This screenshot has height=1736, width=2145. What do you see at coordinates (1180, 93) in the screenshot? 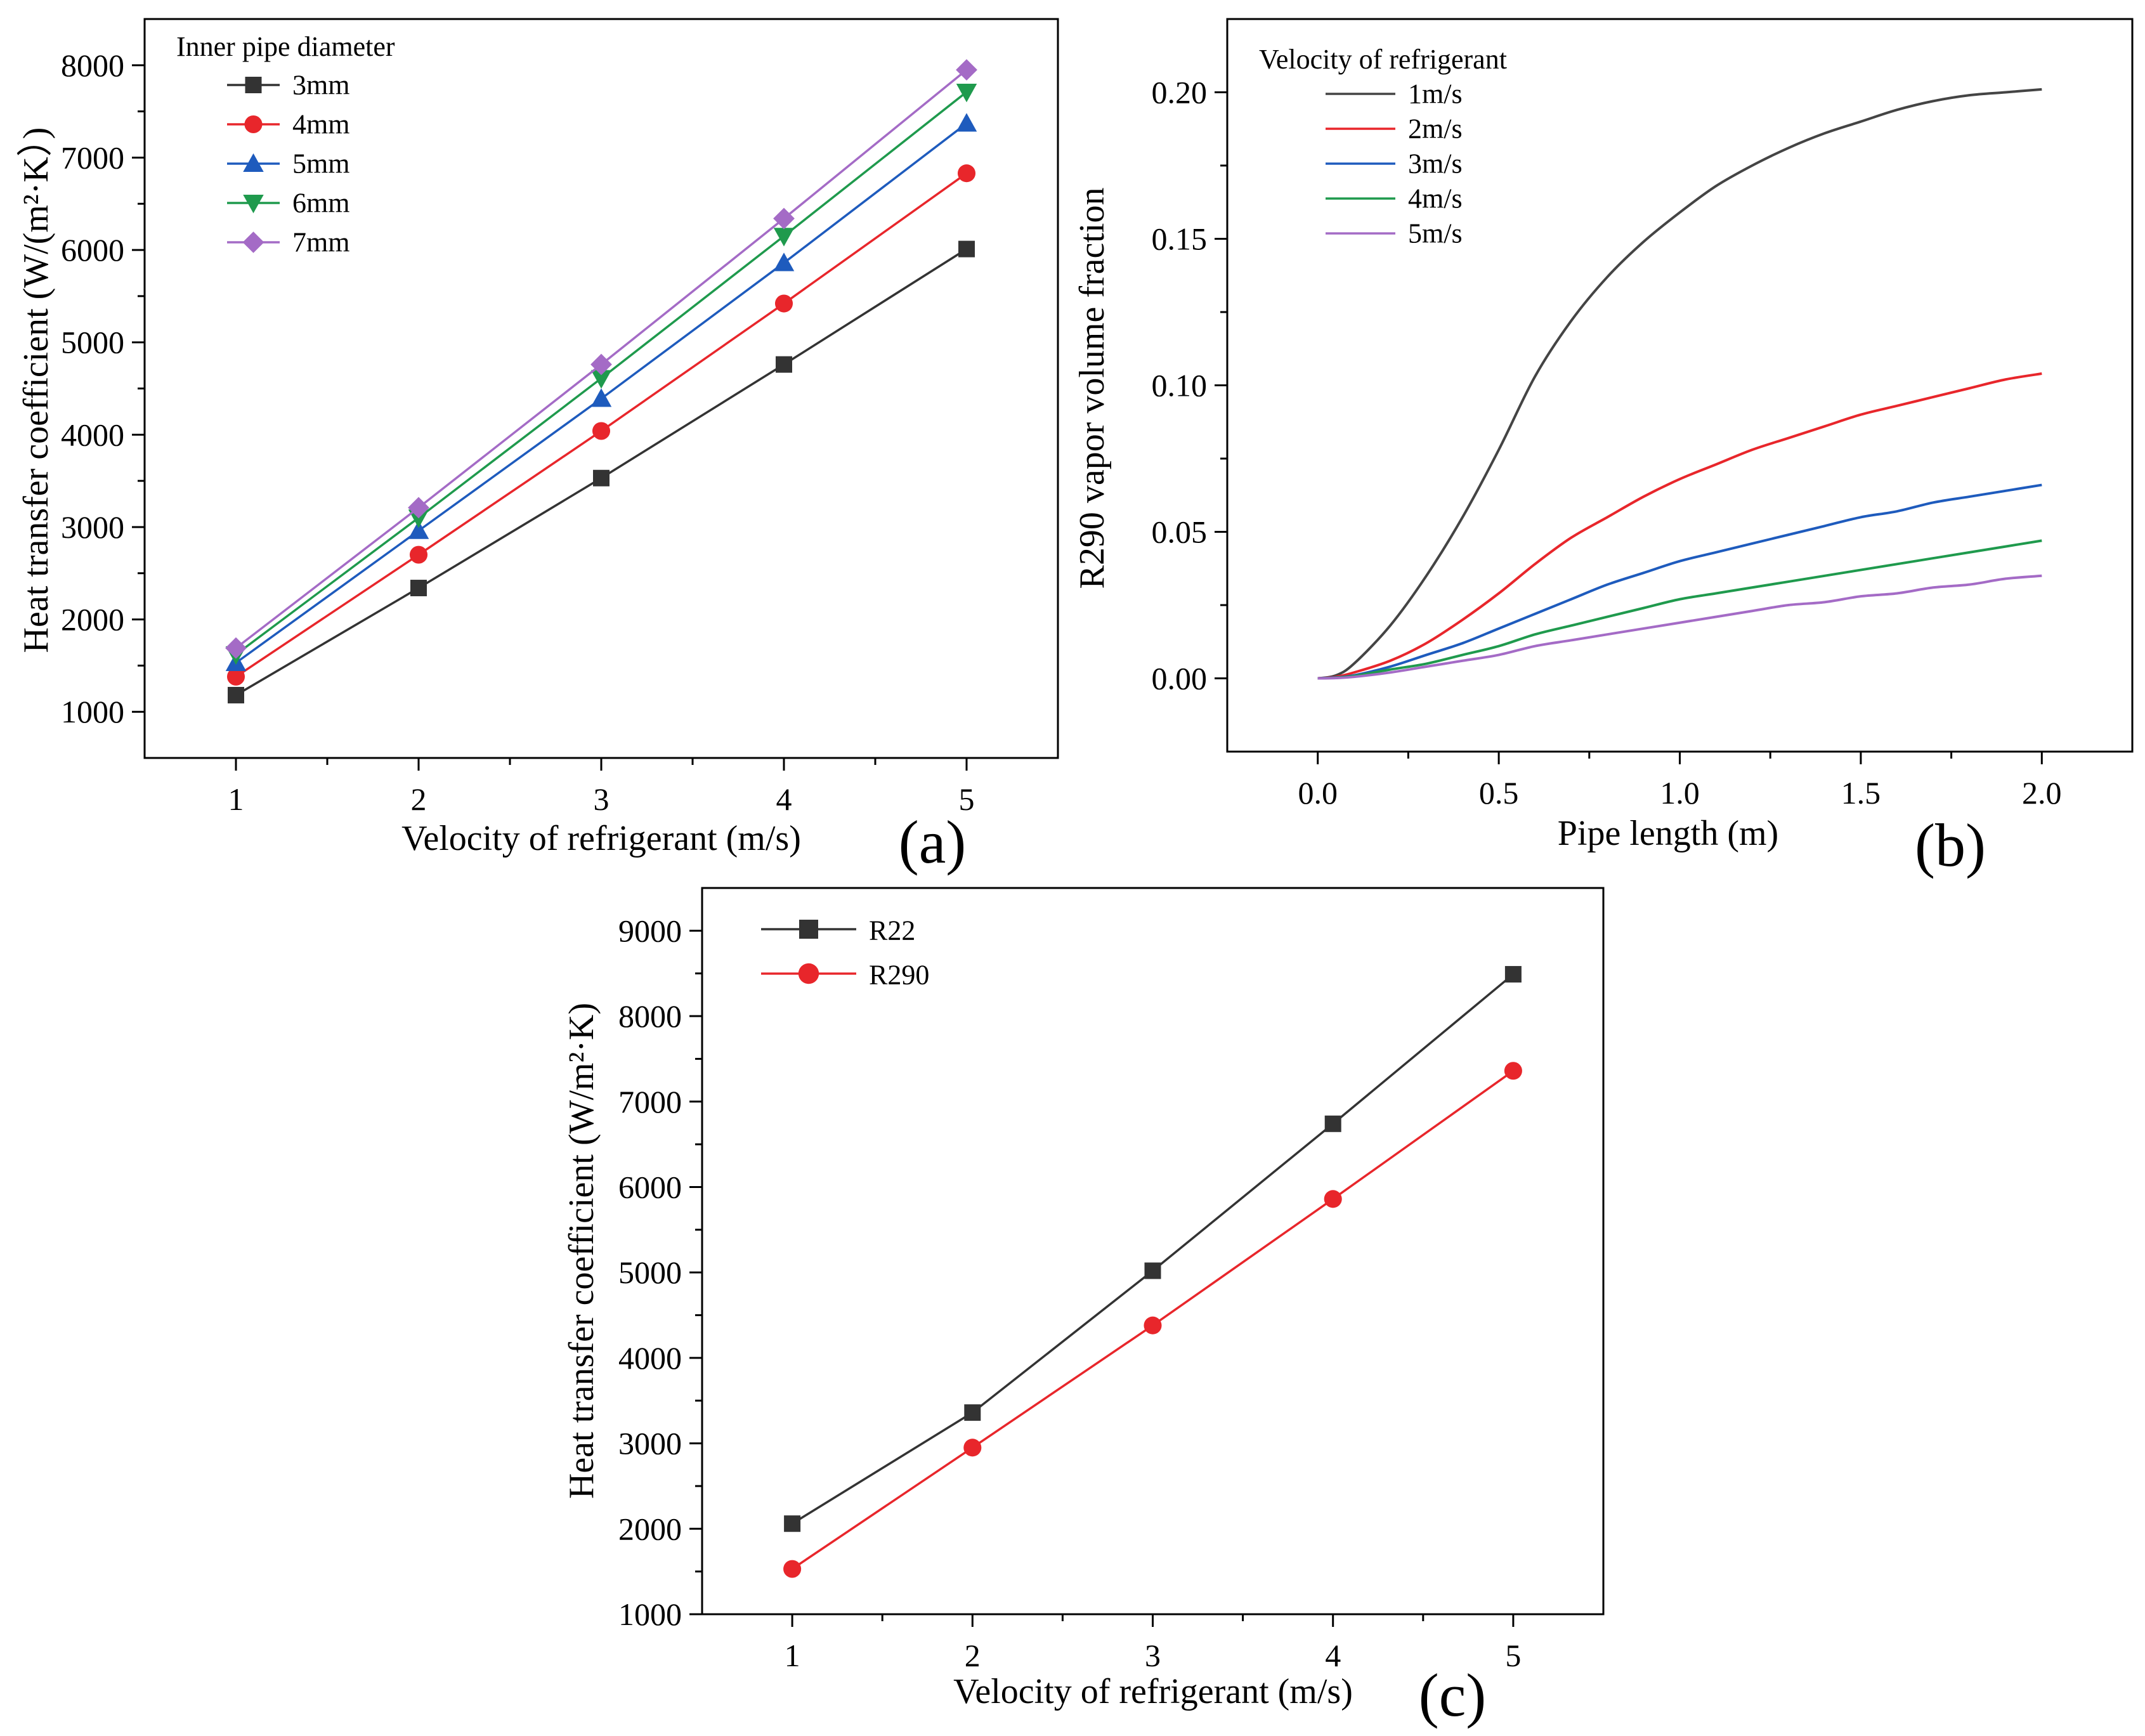
I see `y-tick-label: 0.20` at bounding box center [1180, 93].